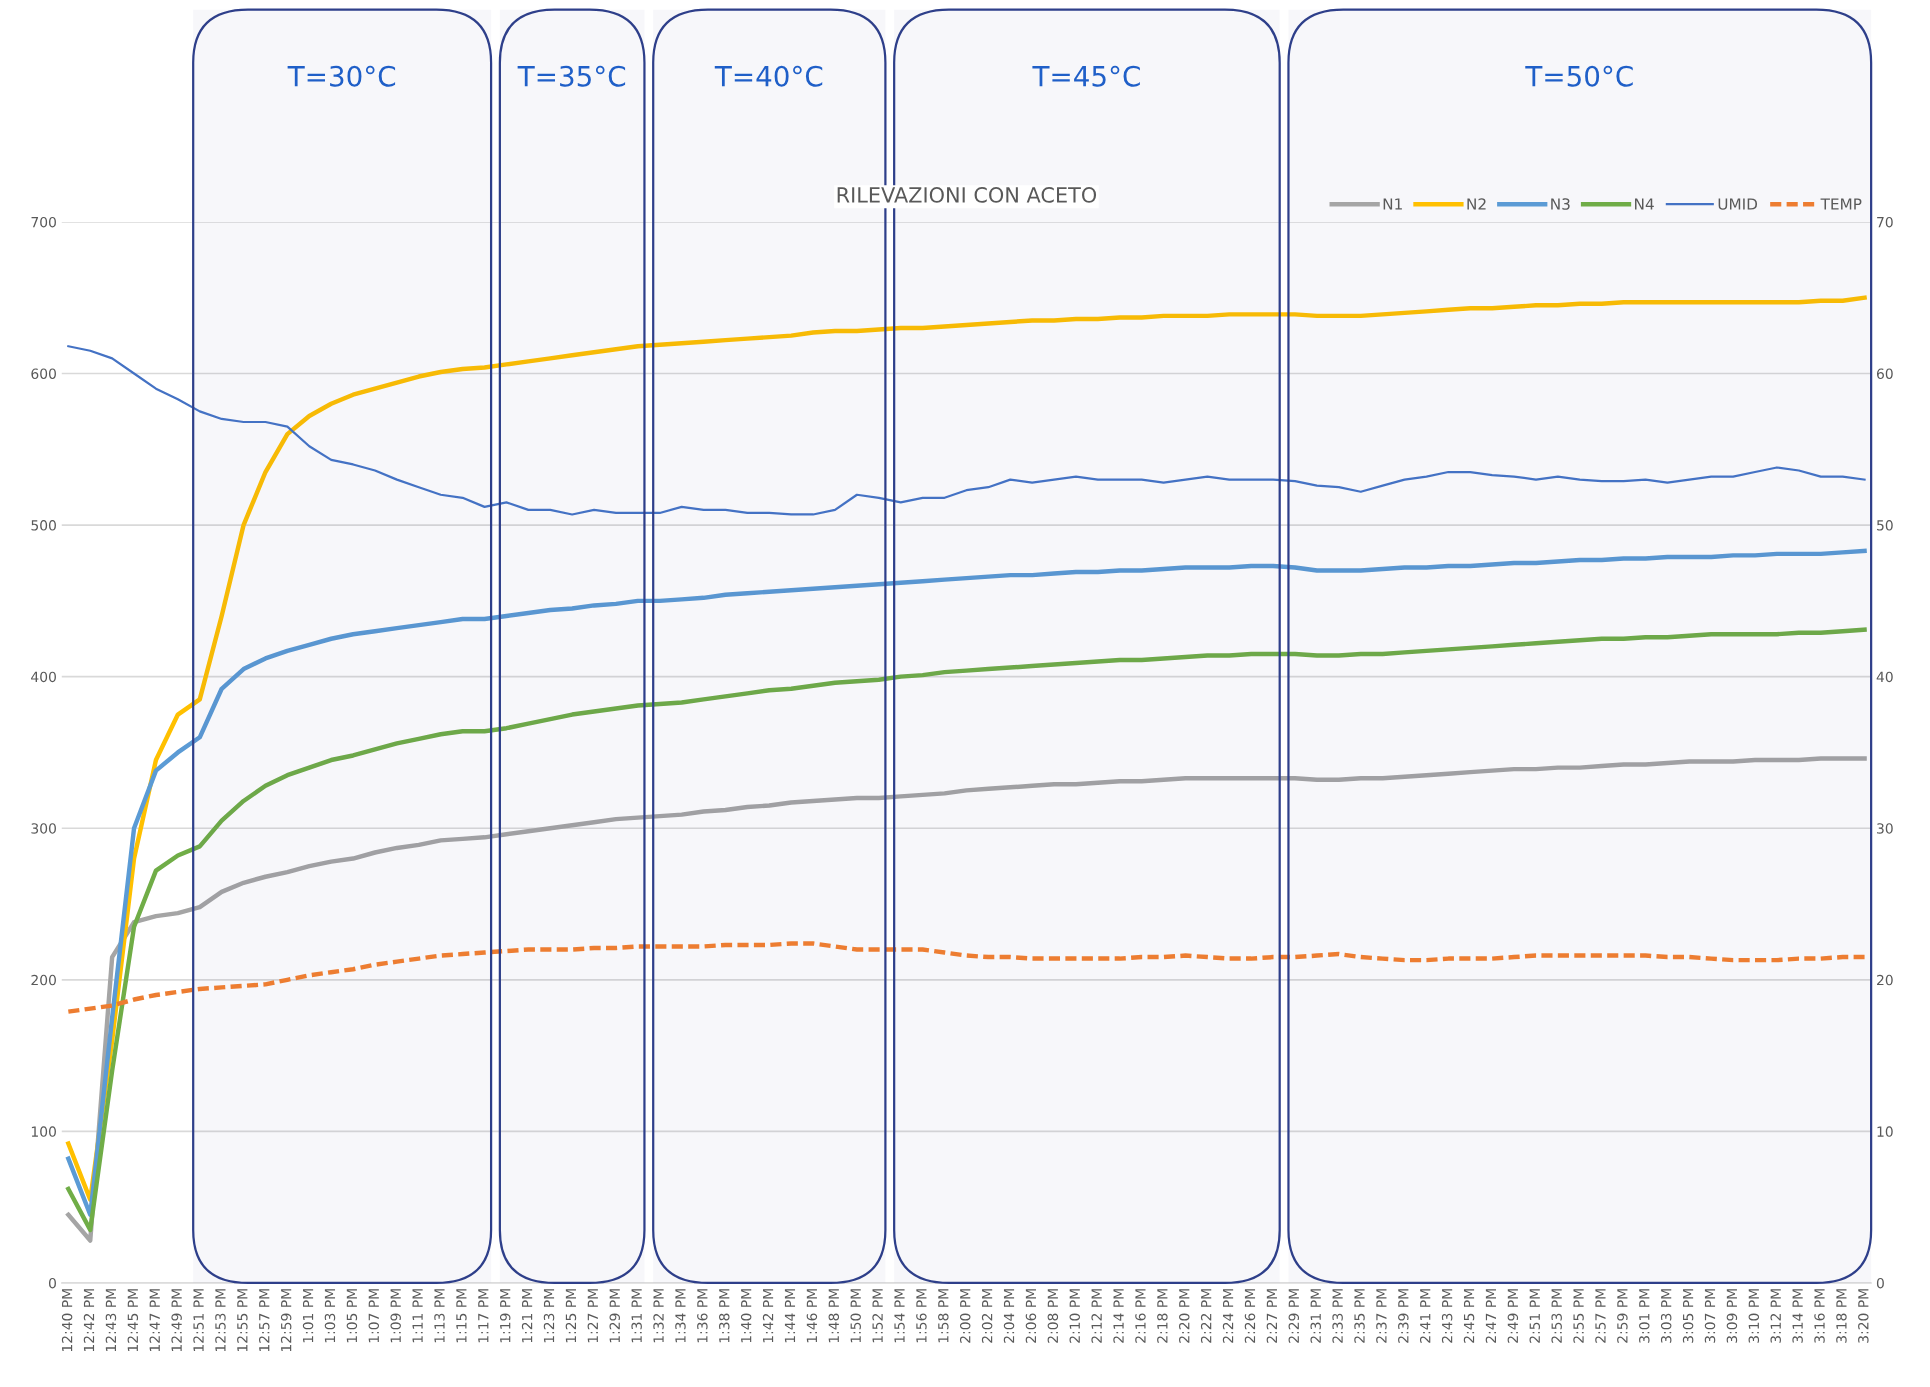 This screenshot has width=1930, height=1387. What do you see at coordinates (987, 1316) in the screenshot?
I see `x-tick-label: 2:02 PM` at bounding box center [987, 1316].